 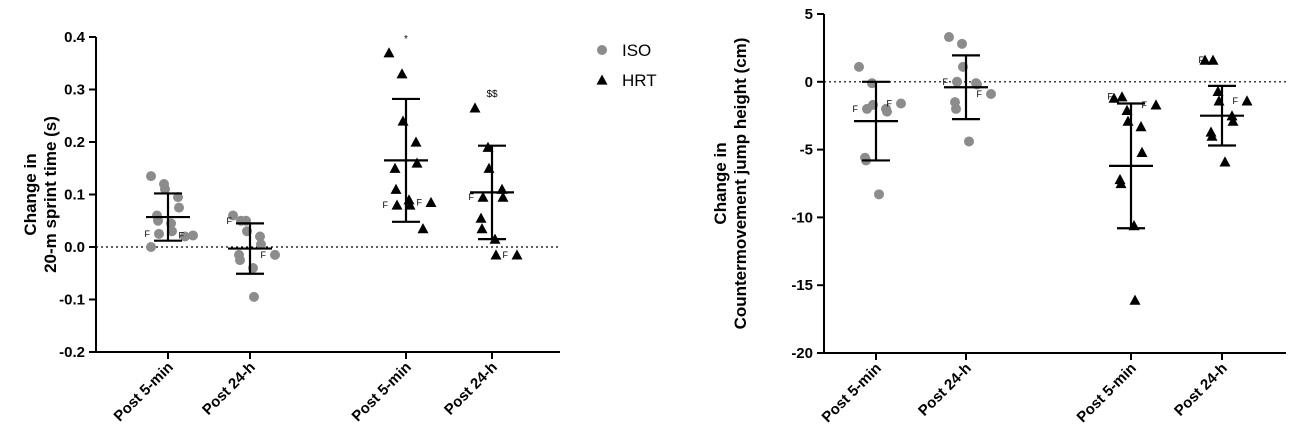 I want to click on y-tick-label: 0.0, so click(x=74, y=247).